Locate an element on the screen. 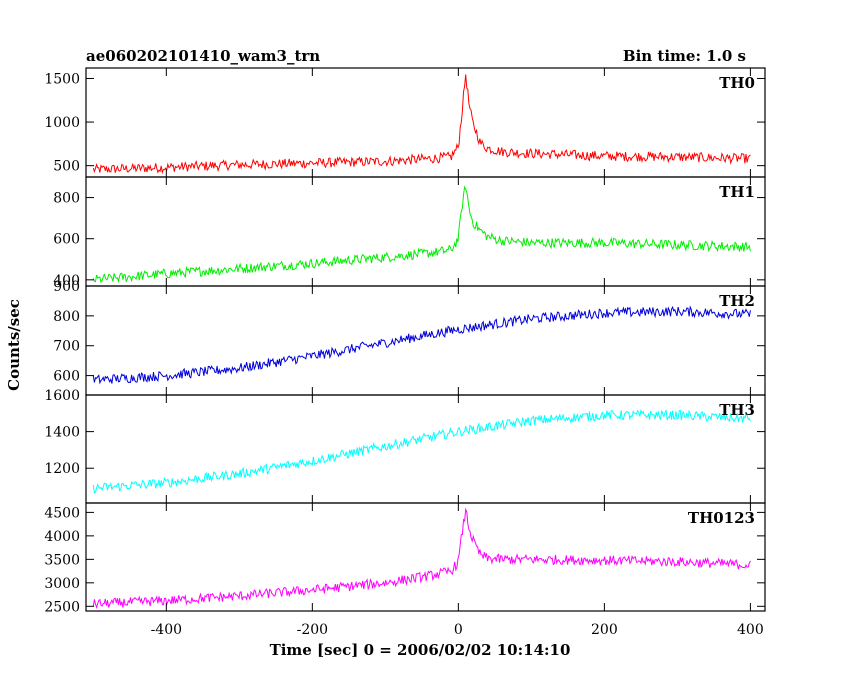 The image size is (850, 680). y-tick-label-th0123: 4500 is located at coordinates (62, 513).